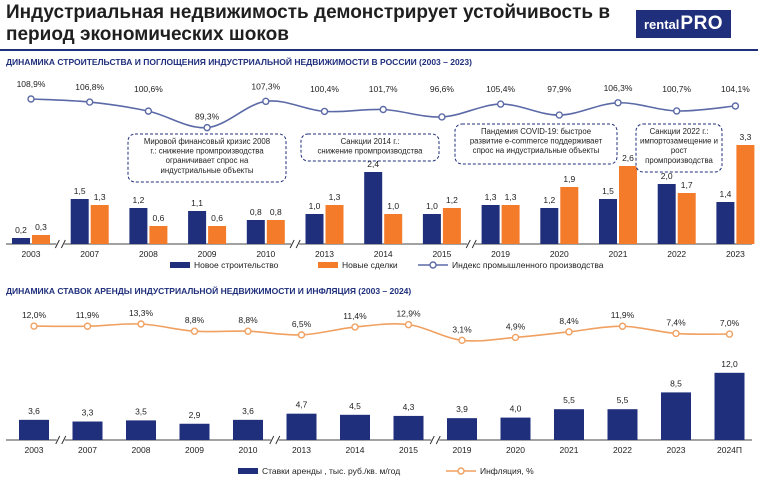 The image size is (758, 480). What do you see at coordinates (676, 322) in the screenshot?
I see `inflation-label: 7,4%` at bounding box center [676, 322].